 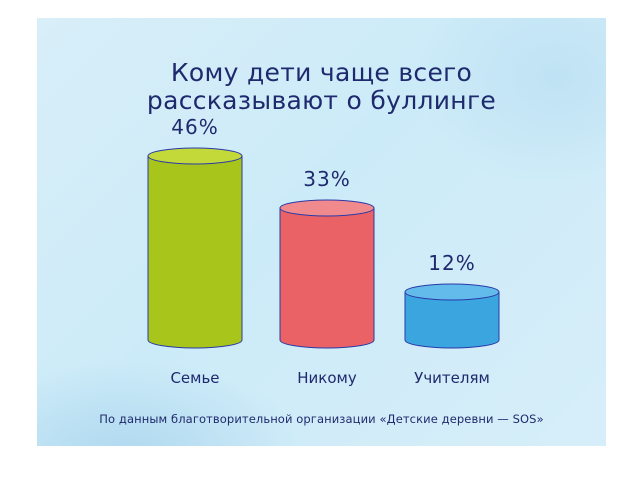 I want to click on category-label-0: Семье, so click(x=194, y=378).